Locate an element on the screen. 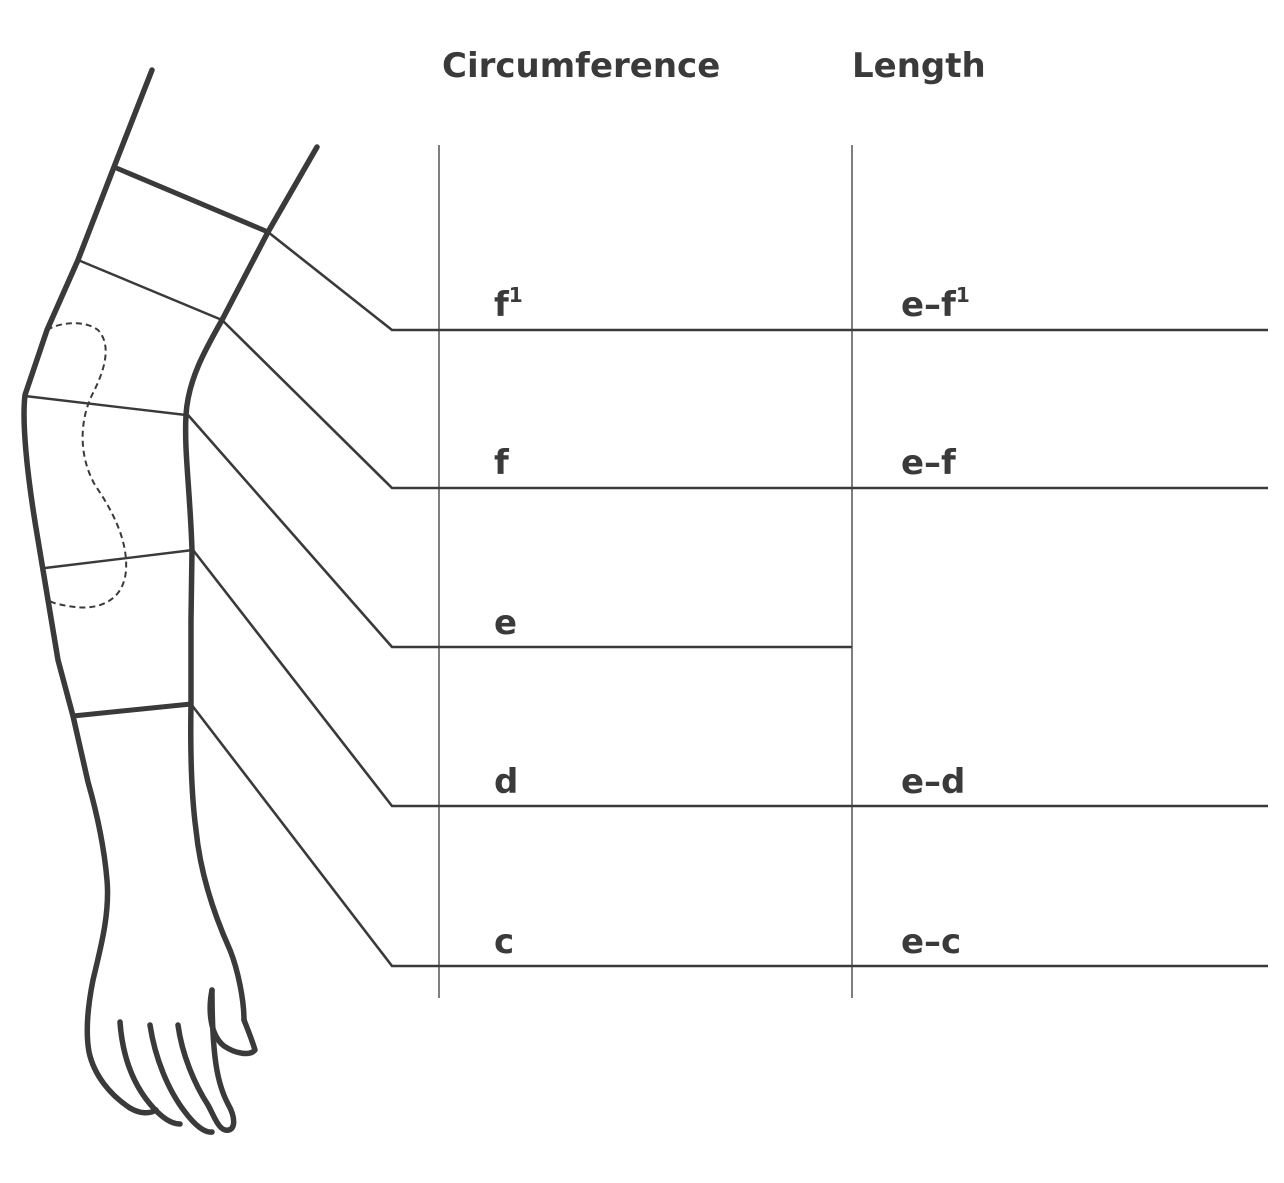 The width and height of the screenshot is (1284, 1183). row-line-f is located at coordinates (744, 404).